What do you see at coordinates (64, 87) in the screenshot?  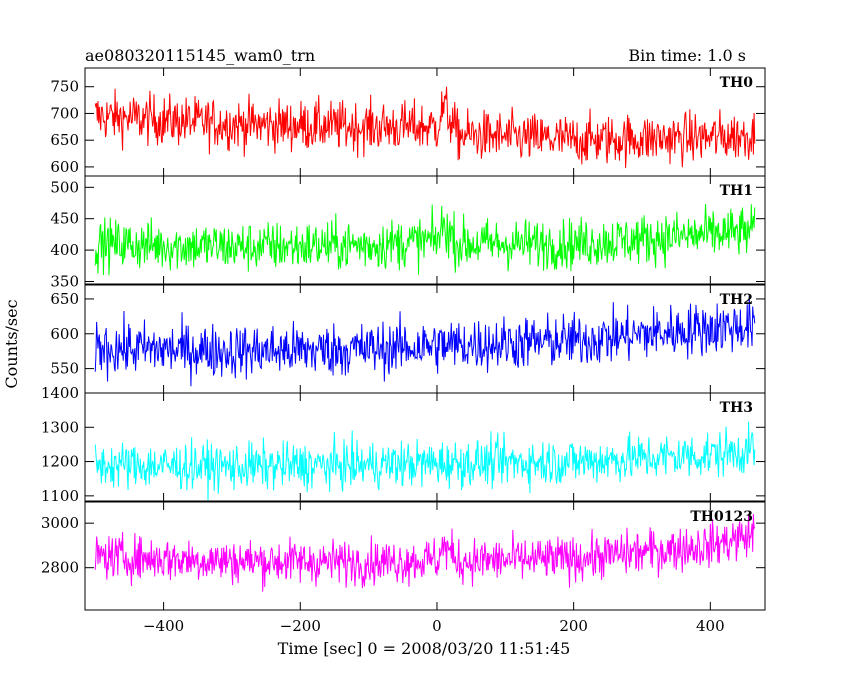 I see `y-tick-label: 750` at bounding box center [64, 87].